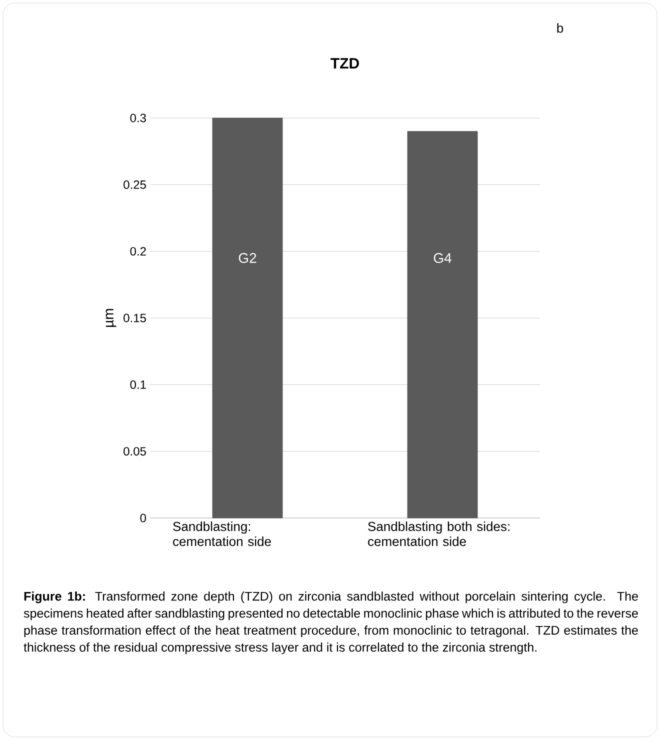 Image resolution: width=660 pixels, height=740 pixels. I want to click on y-tick-label: 0, so click(143, 518).